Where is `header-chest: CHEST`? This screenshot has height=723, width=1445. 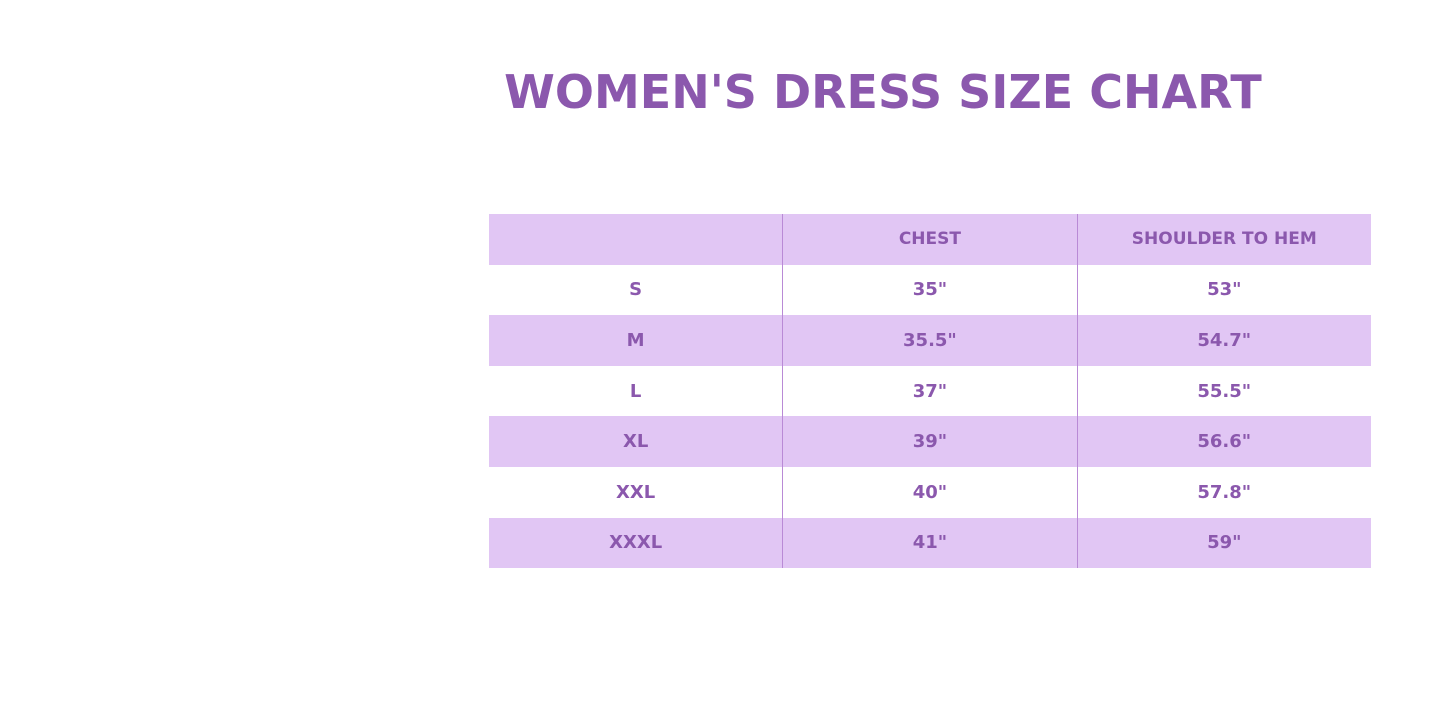
header-chest: CHEST is located at coordinates (930, 239).